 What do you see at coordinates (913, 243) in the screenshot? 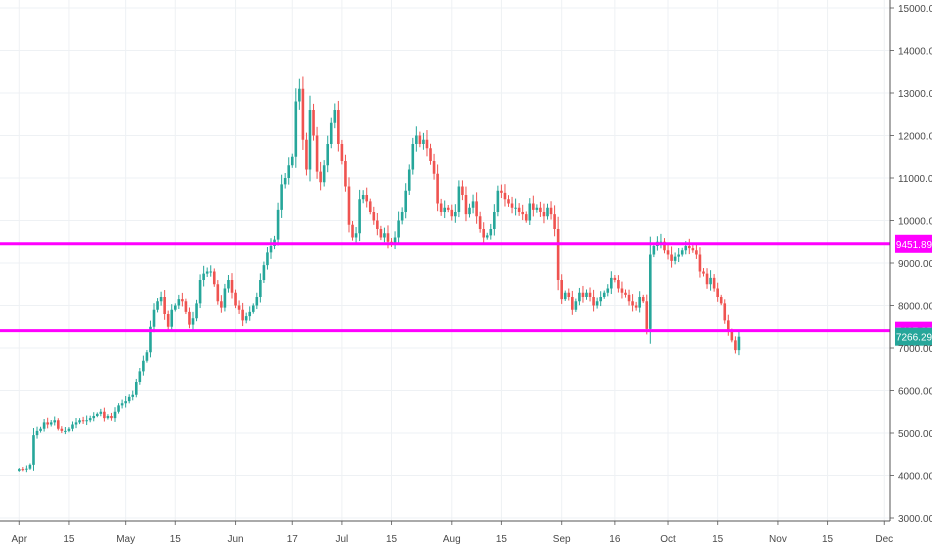
I see `price-label-box` at bounding box center [913, 243].